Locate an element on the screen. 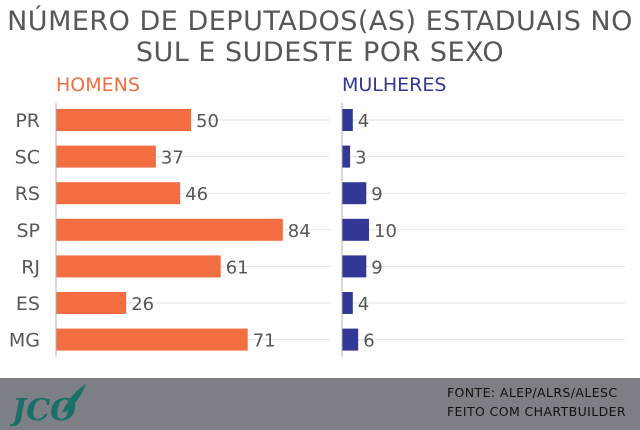  category-label: SP is located at coordinates (28, 231).